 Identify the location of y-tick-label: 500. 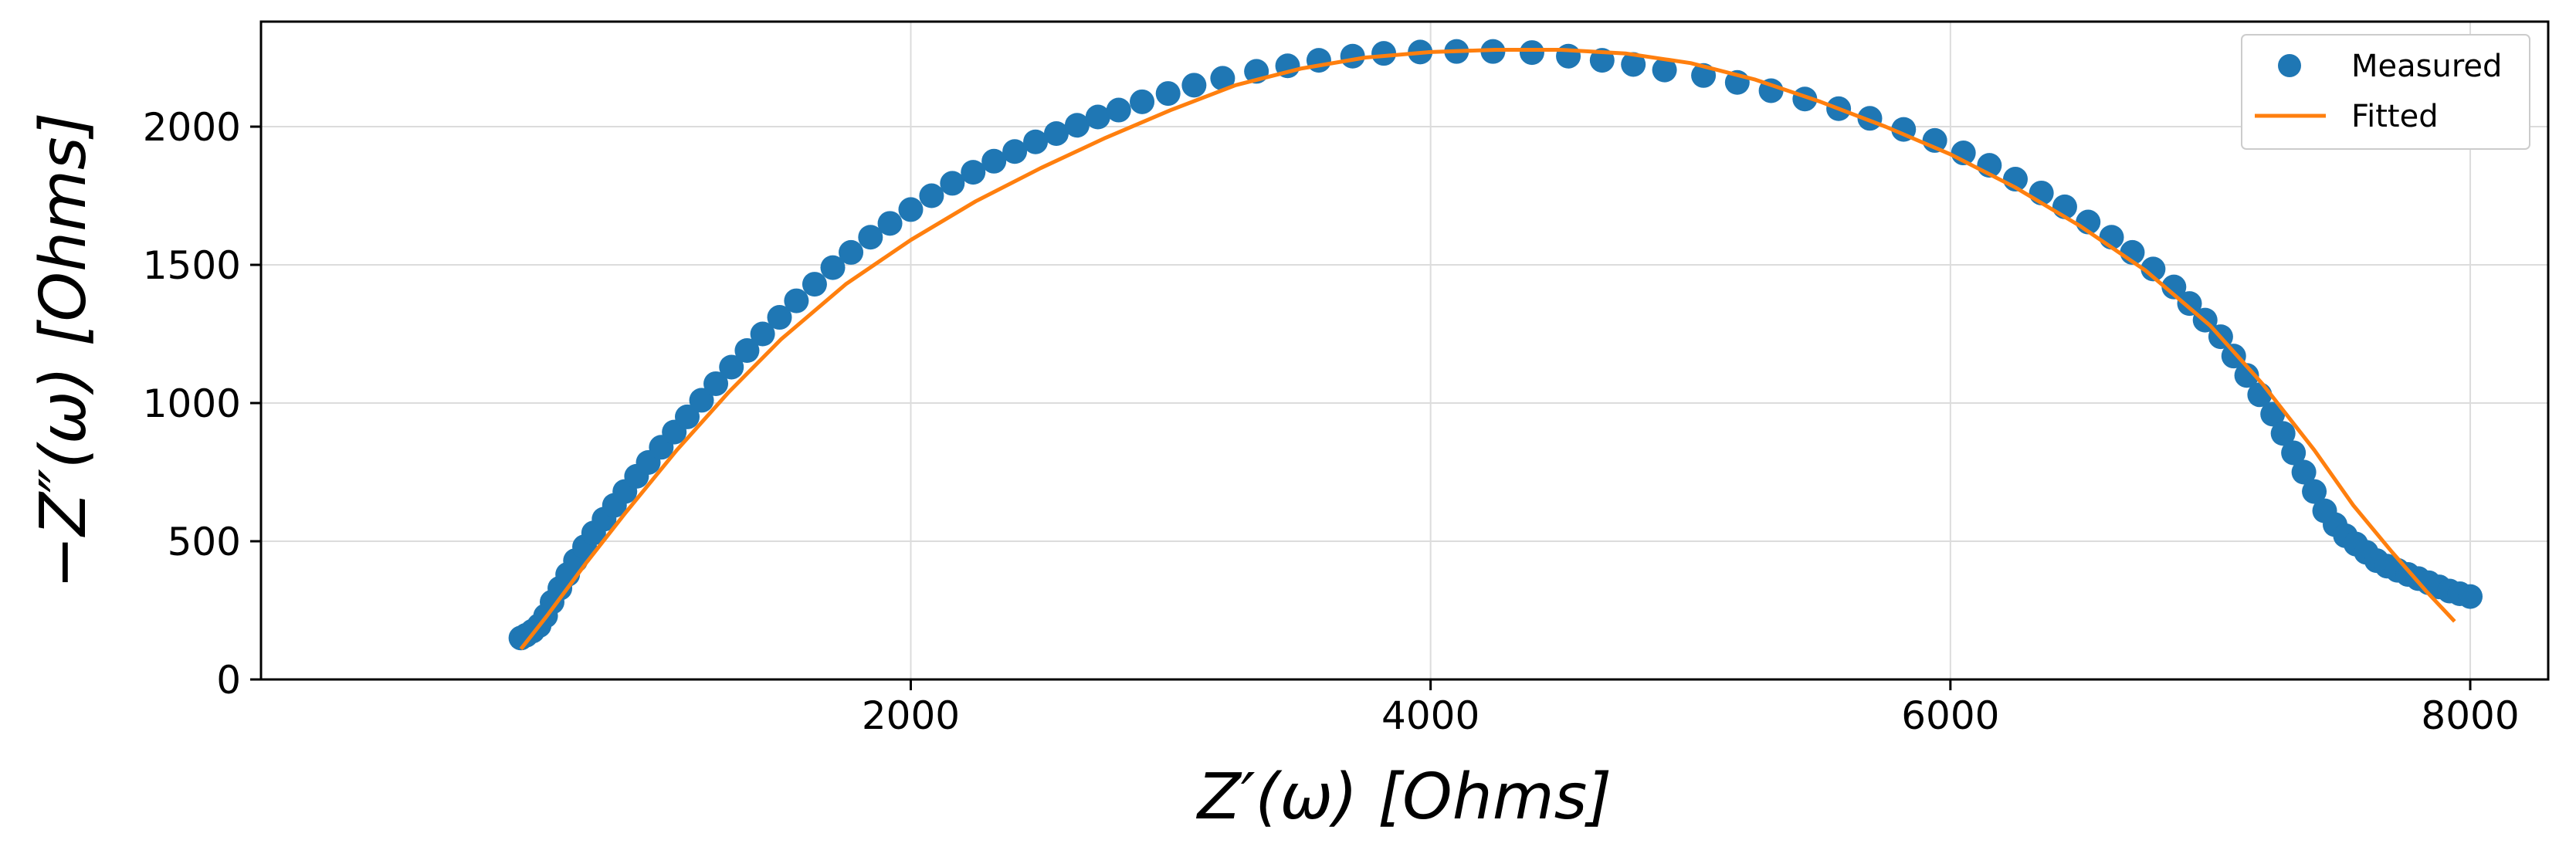
(204, 542).